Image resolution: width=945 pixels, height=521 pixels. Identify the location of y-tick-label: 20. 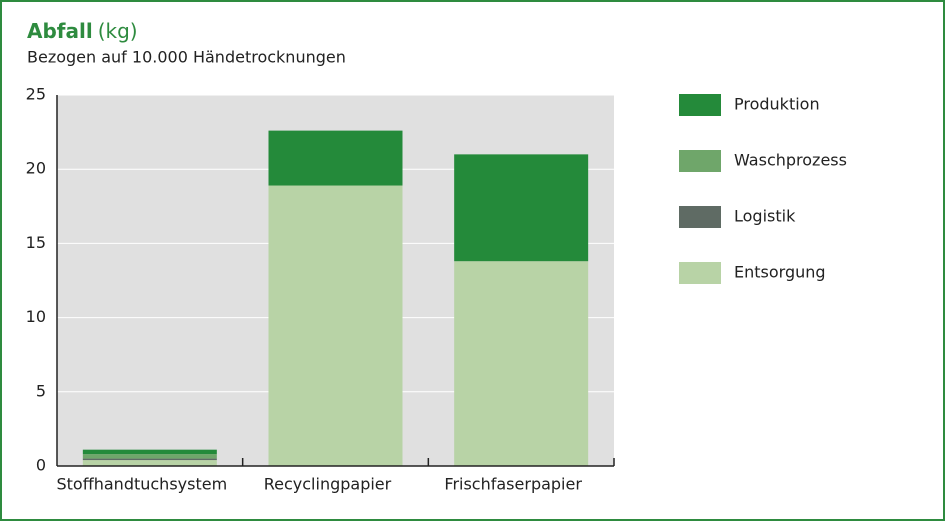
(36, 168).